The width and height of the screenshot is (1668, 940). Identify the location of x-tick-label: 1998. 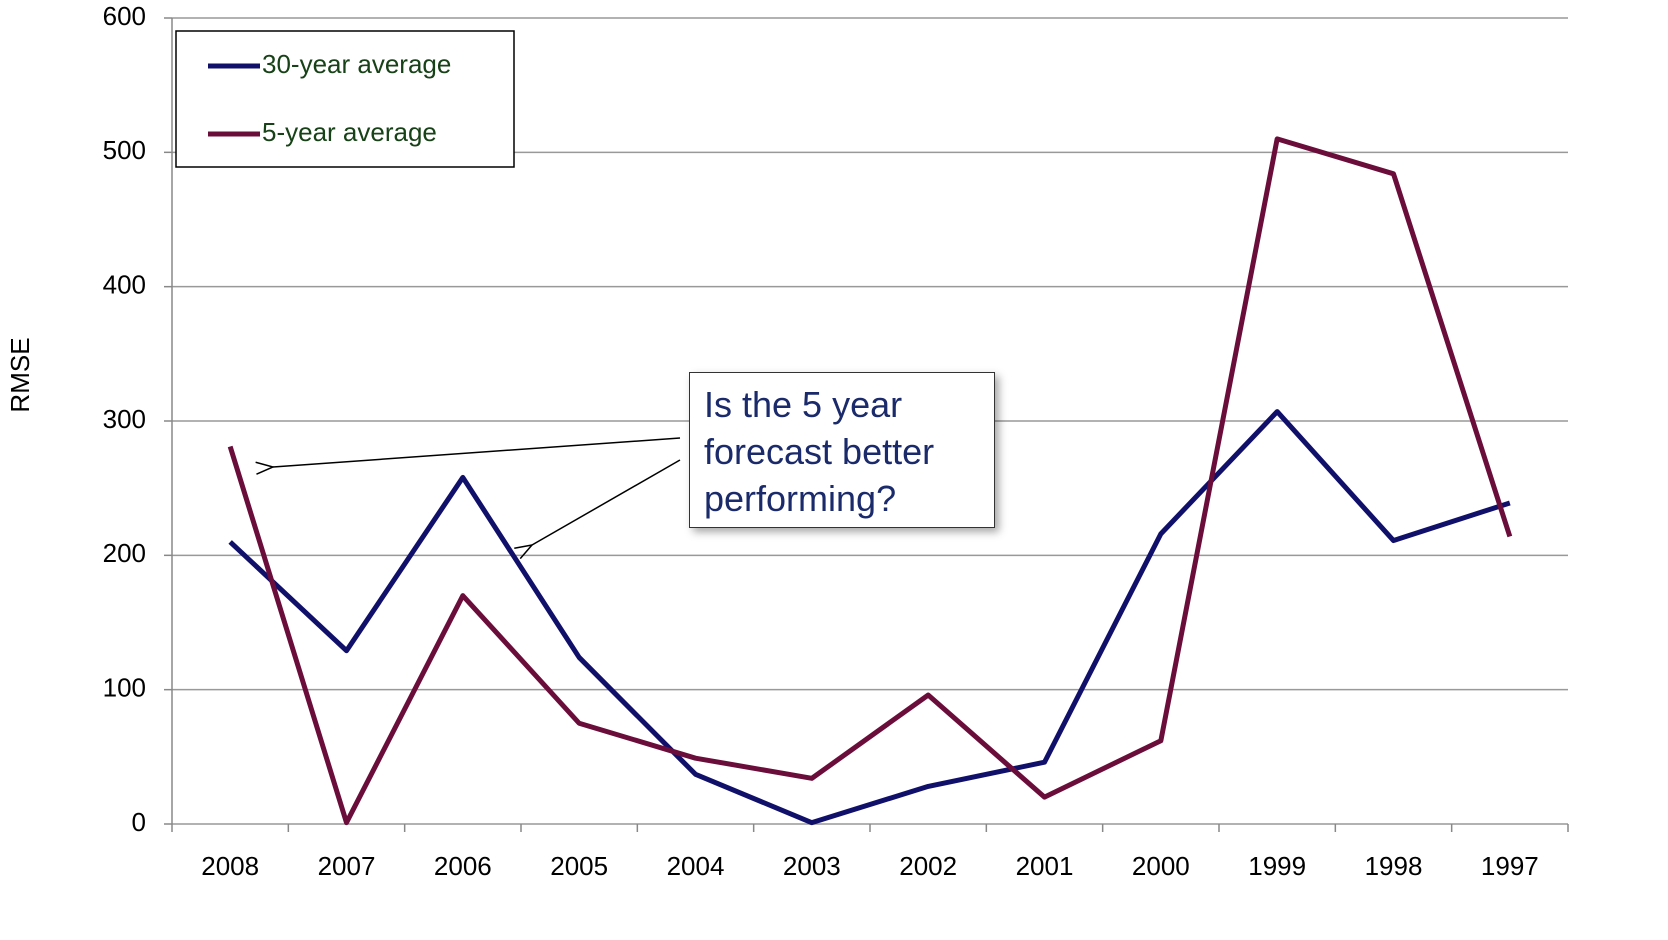
(1394, 866).